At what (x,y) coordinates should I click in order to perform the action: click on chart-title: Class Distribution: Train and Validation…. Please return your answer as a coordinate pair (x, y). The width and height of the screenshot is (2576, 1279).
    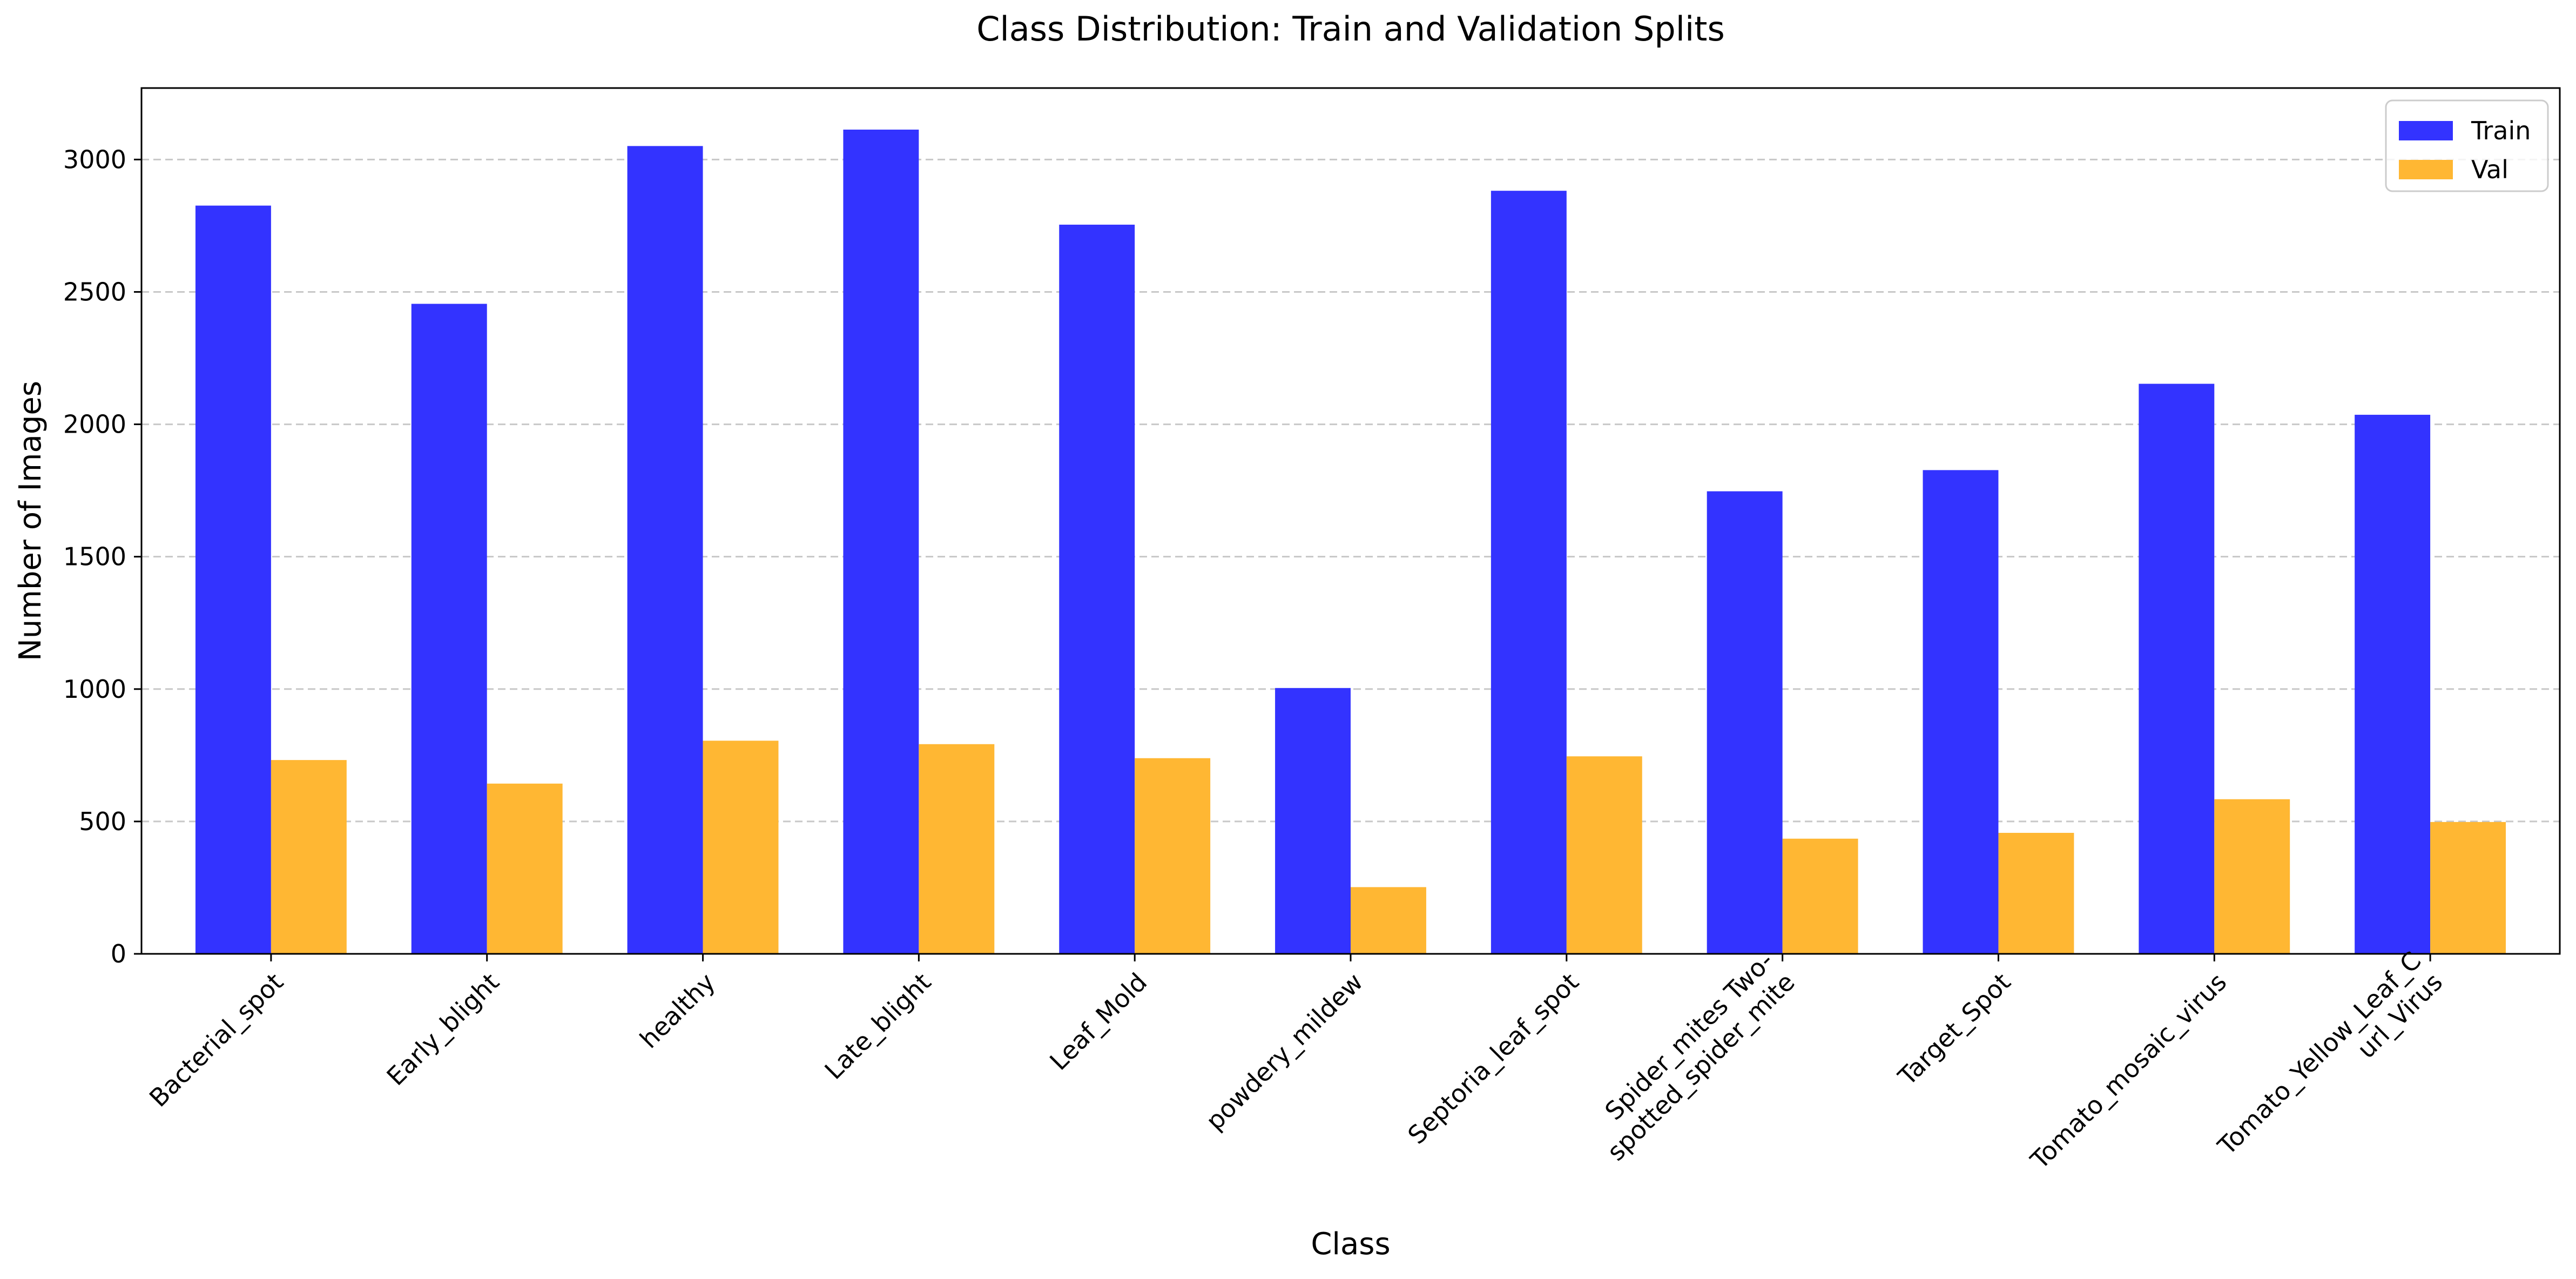
    Looking at the image, I should click on (1350, 29).